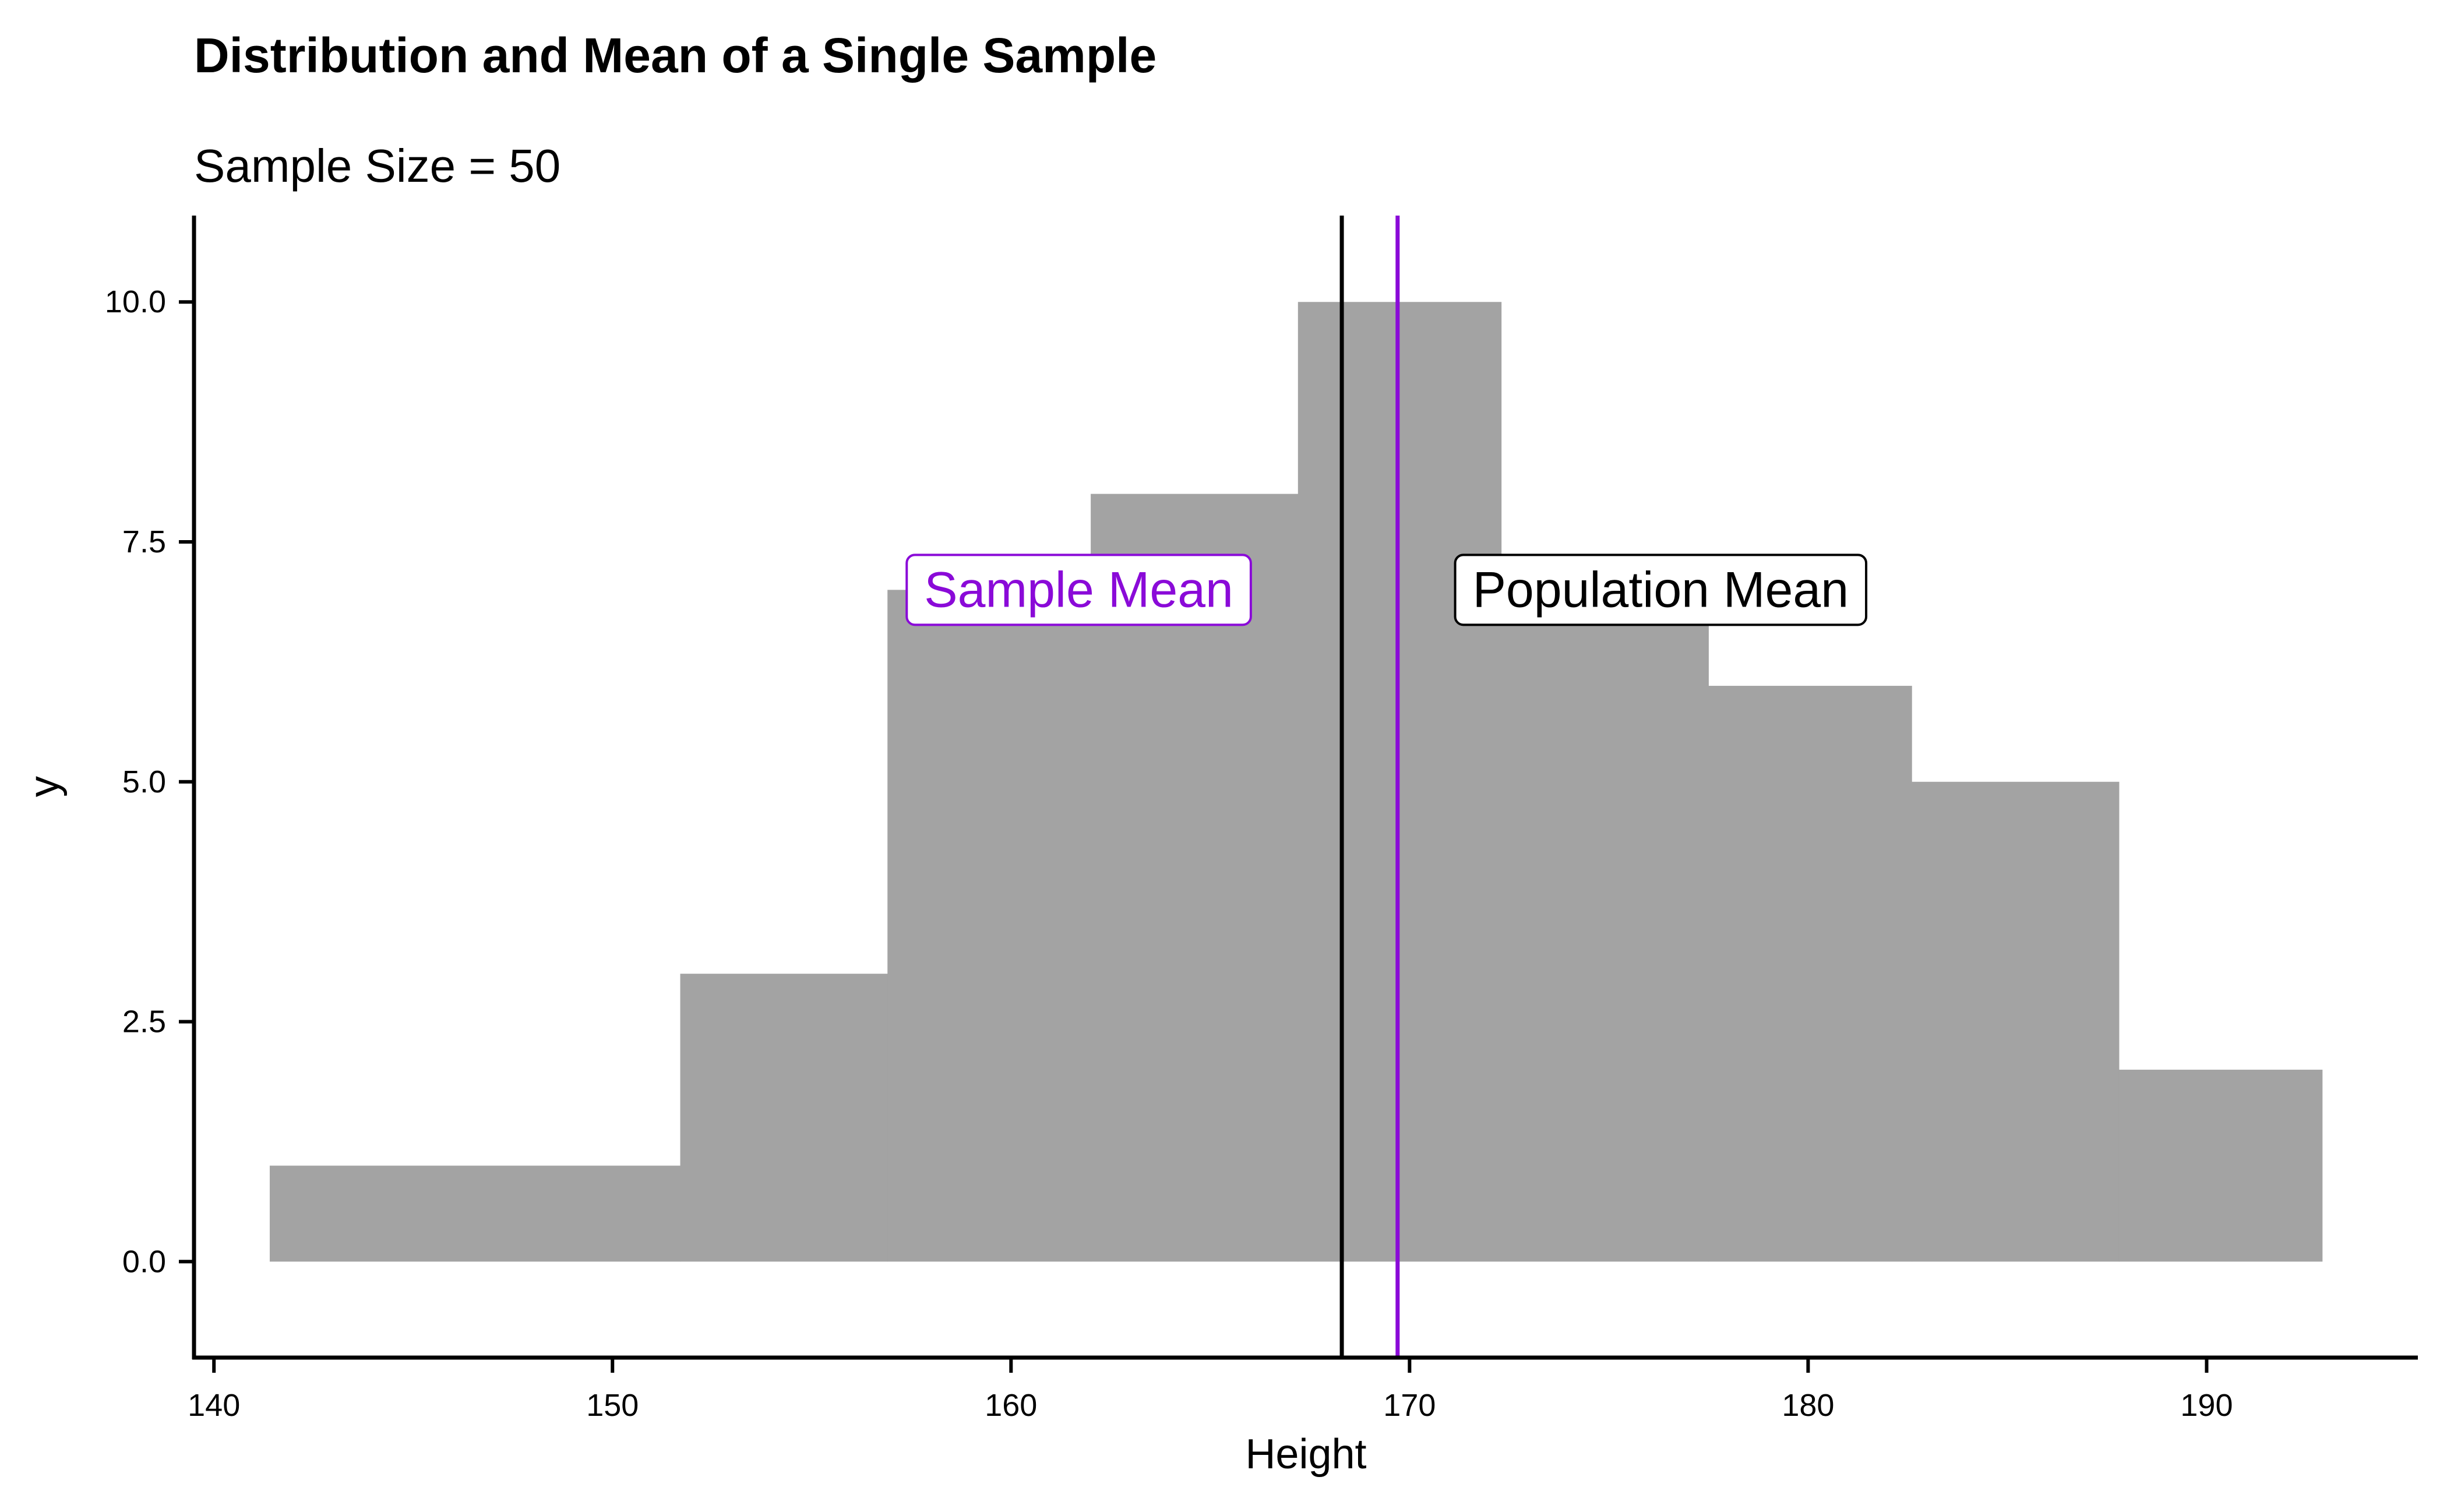  I want to click on x-tick-label: 140, so click(214, 1406).